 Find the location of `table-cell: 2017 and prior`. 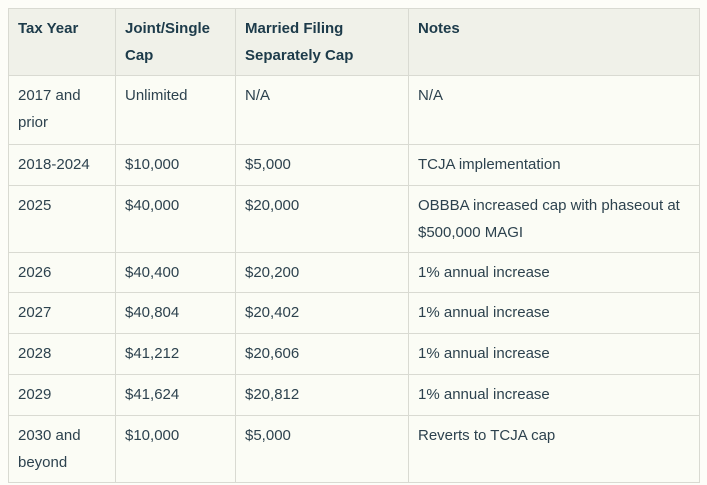

table-cell: 2017 and prior is located at coordinates (62, 110).